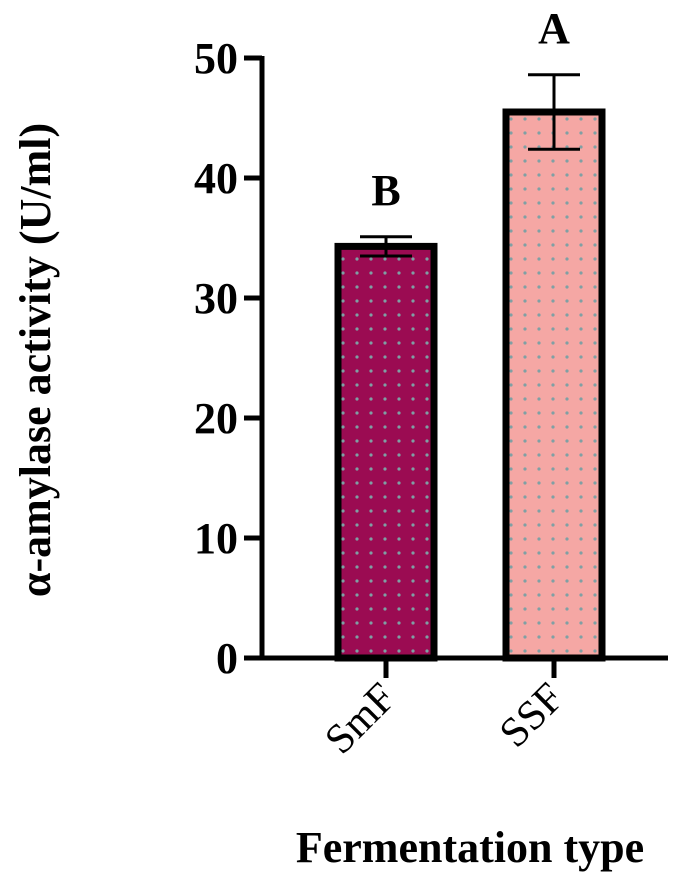 This screenshot has width=680, height=880. Describe the element at coordinates (444, 719) in the screenshot. I see `category-labels: SmF SSF` at that location.